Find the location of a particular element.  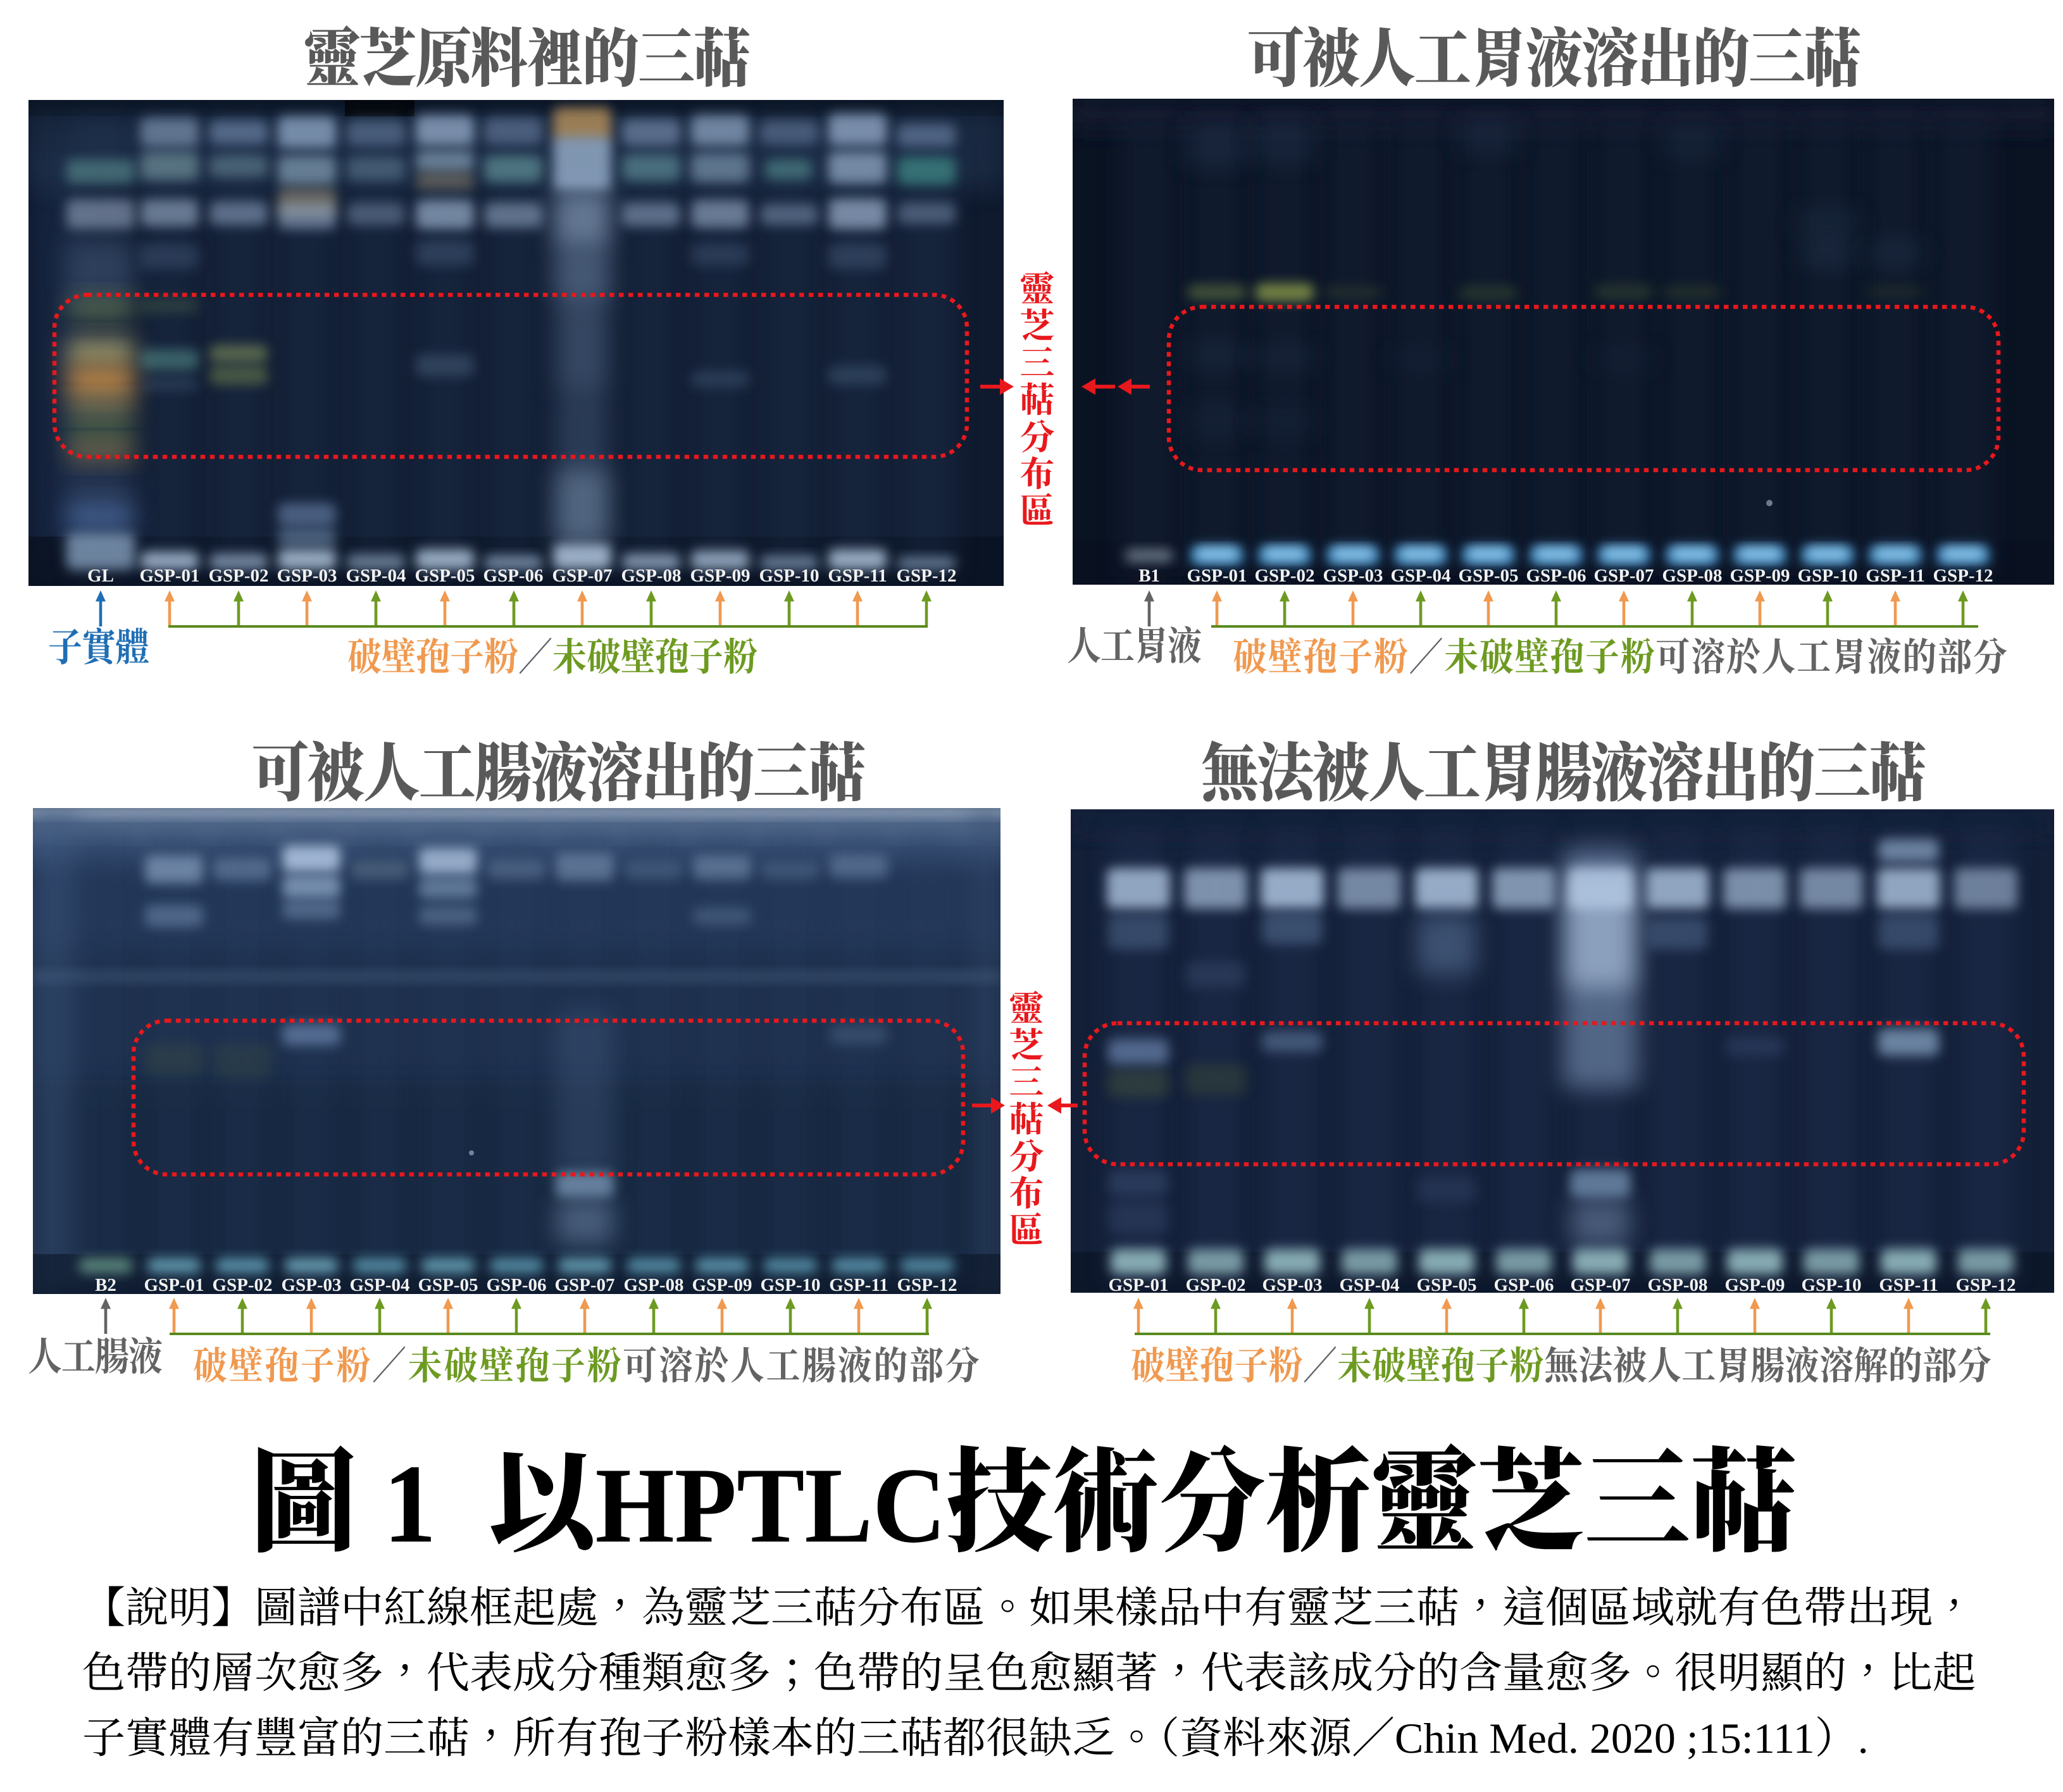

svg-text: GL is located at coordinates (101, 576).